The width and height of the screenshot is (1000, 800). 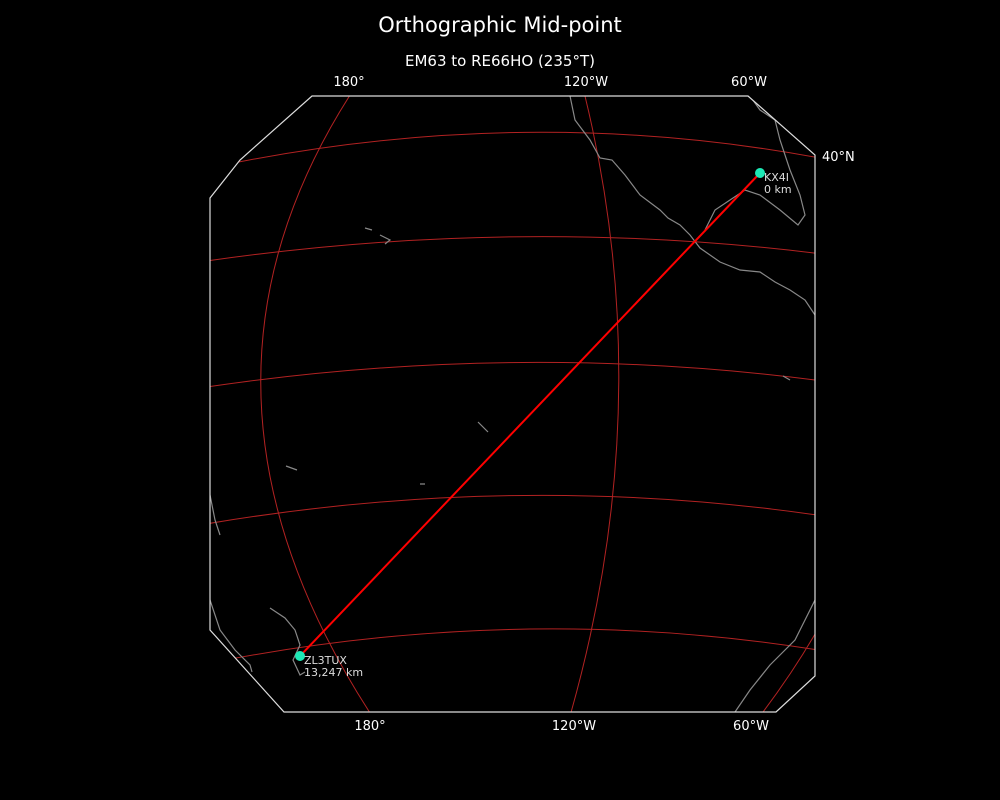 I want to click on bottom-tick-label: 180°, so click(x=369, y=726).